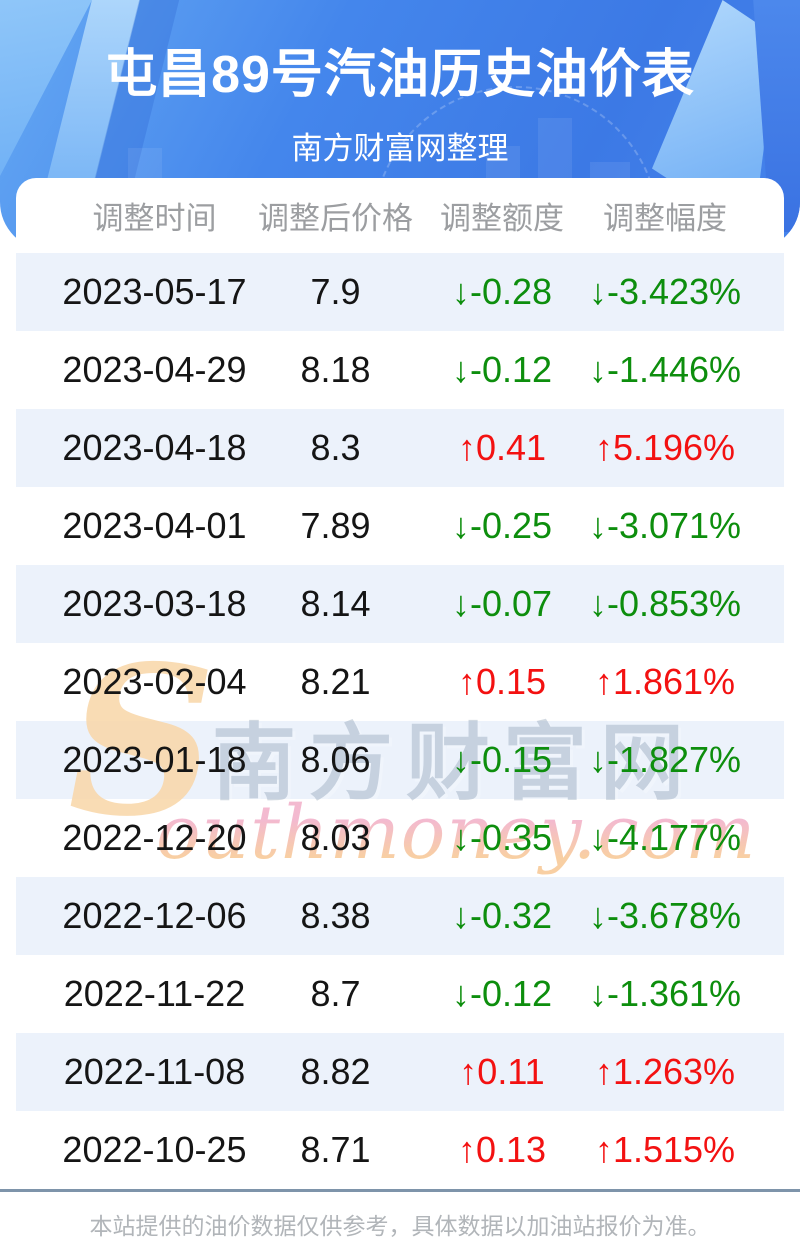  What do you see at coordinates (154, 837) in the screenshot?
I see `cell-date: 2022-12-20` at bounding box center [154, 837].